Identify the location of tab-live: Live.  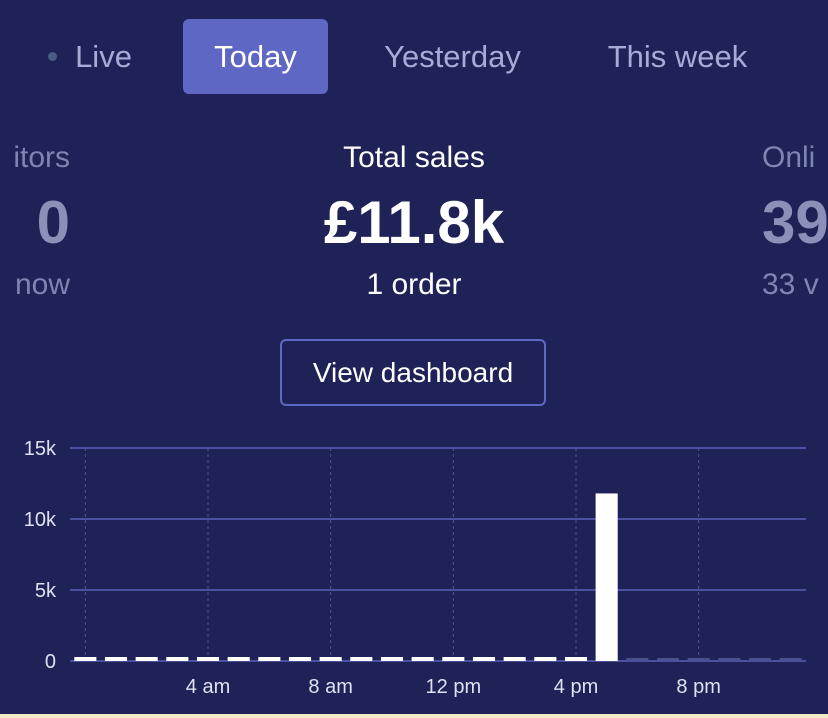
(90, 56).